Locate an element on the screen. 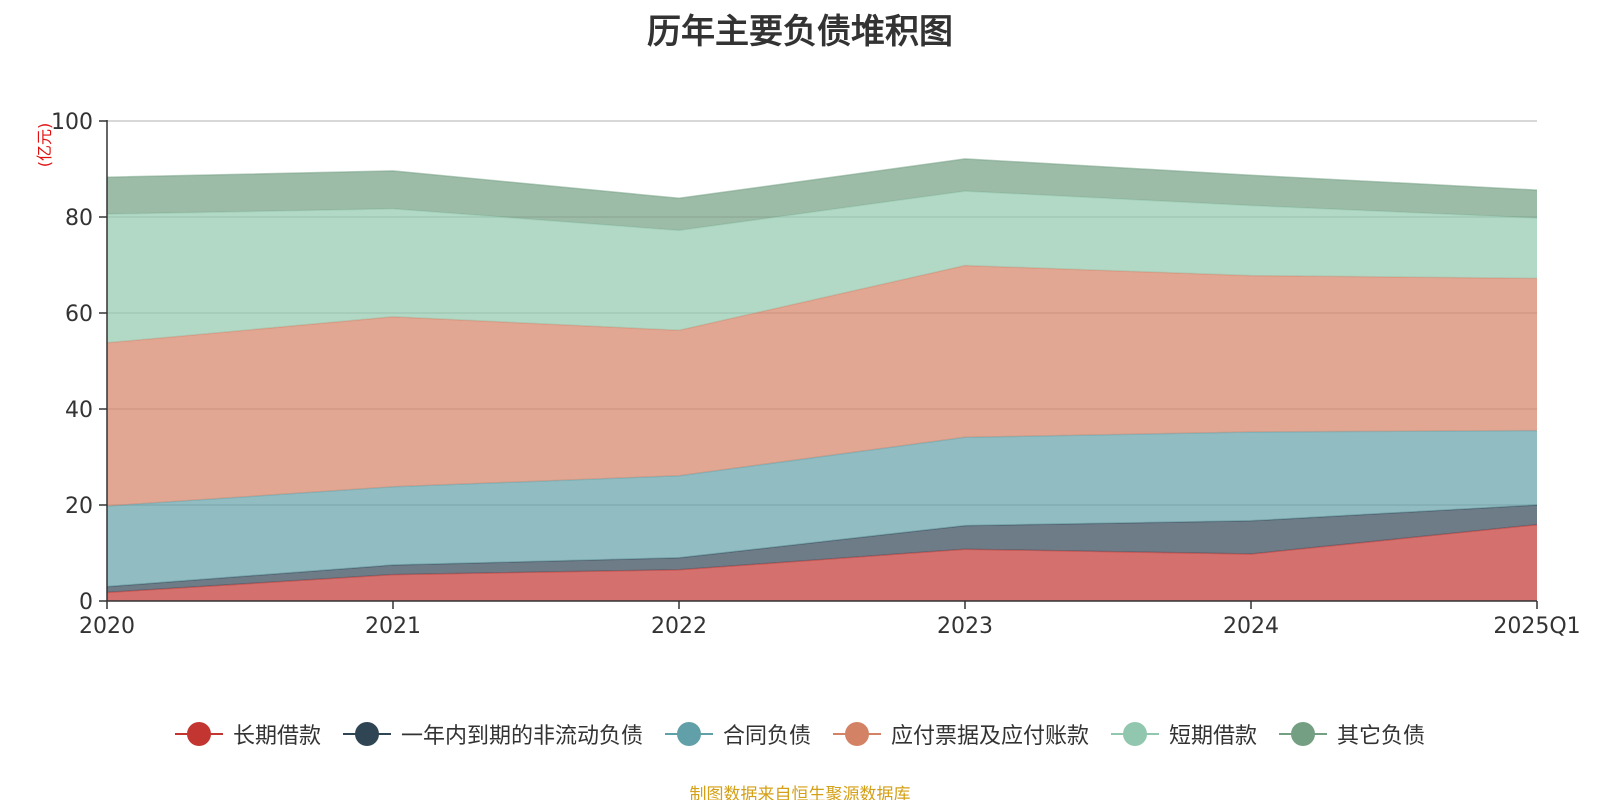 This screenshot has height=800, width=1600. legend-item-1: 一年内到期的非流动负债 is located at coordinates (492, 734).